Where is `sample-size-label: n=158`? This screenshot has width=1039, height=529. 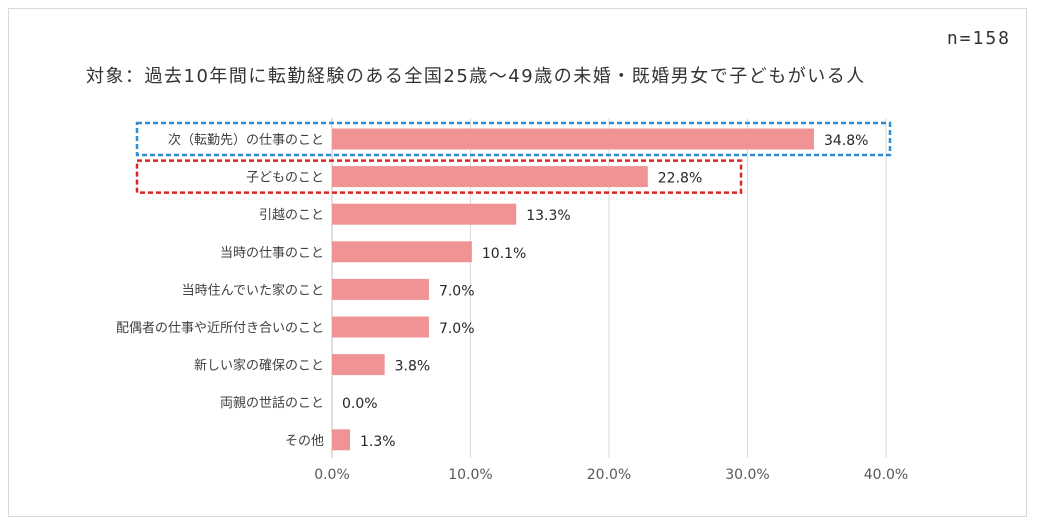
sample-size-label: n=158 is located at coordinates (978, 38).